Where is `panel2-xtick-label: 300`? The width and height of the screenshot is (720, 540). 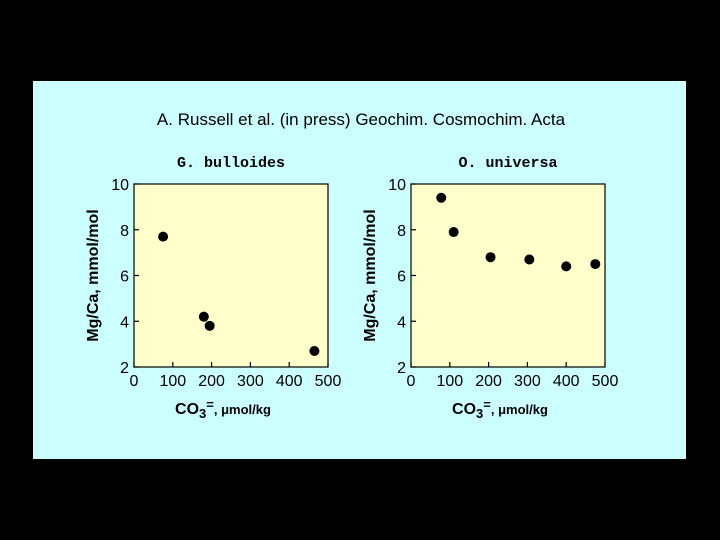 panel2-xtick-label: 300 is located at coordinates (527, 381).